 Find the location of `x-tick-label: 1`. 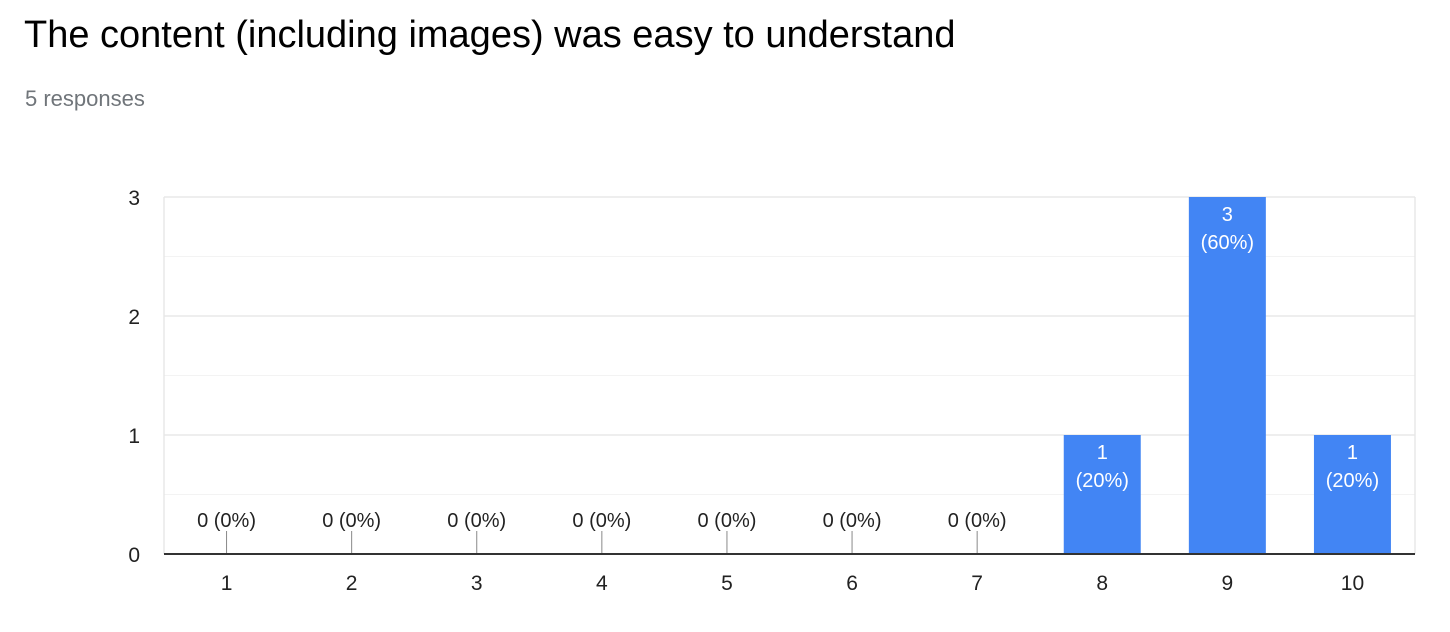

x-tick-label: 1 is located at coordinates (227, 583).